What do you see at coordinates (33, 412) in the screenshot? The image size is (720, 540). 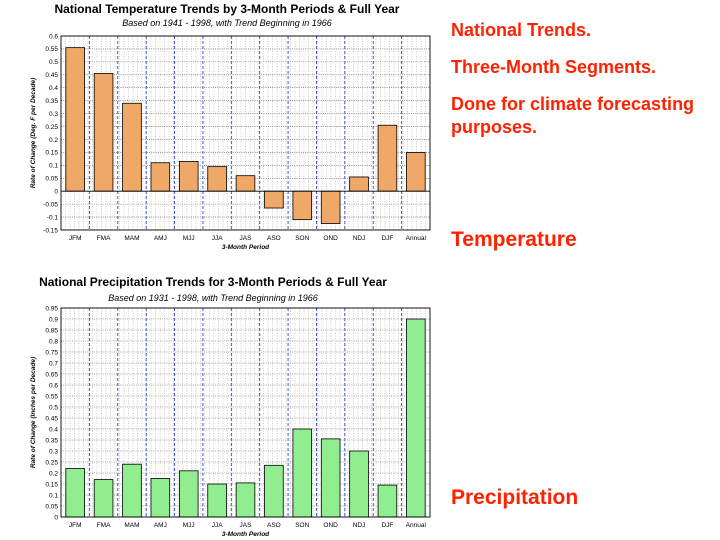 I see `y-axis-label: Rate of Change (Inches per Decade)` at bounding box center [33, 412].